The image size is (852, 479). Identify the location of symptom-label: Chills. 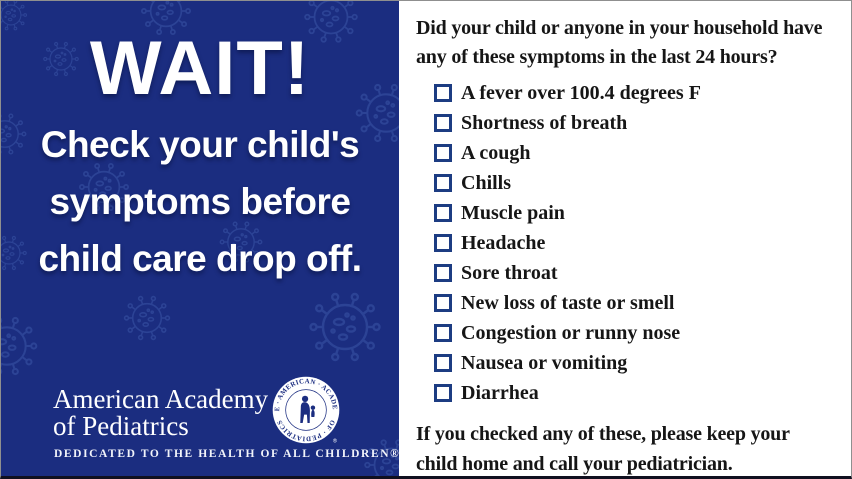
(486, 182).